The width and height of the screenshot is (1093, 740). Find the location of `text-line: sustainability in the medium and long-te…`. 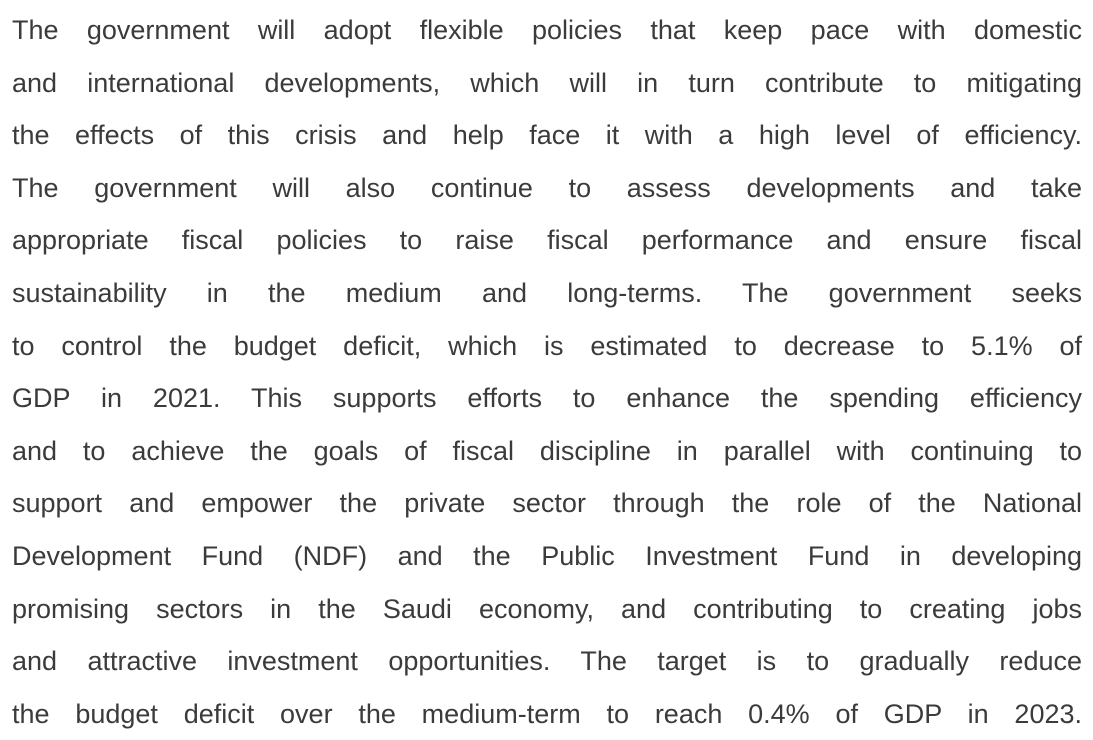

text-line: sustainability in the medium and long-te… is located at coordinates (547, 292).